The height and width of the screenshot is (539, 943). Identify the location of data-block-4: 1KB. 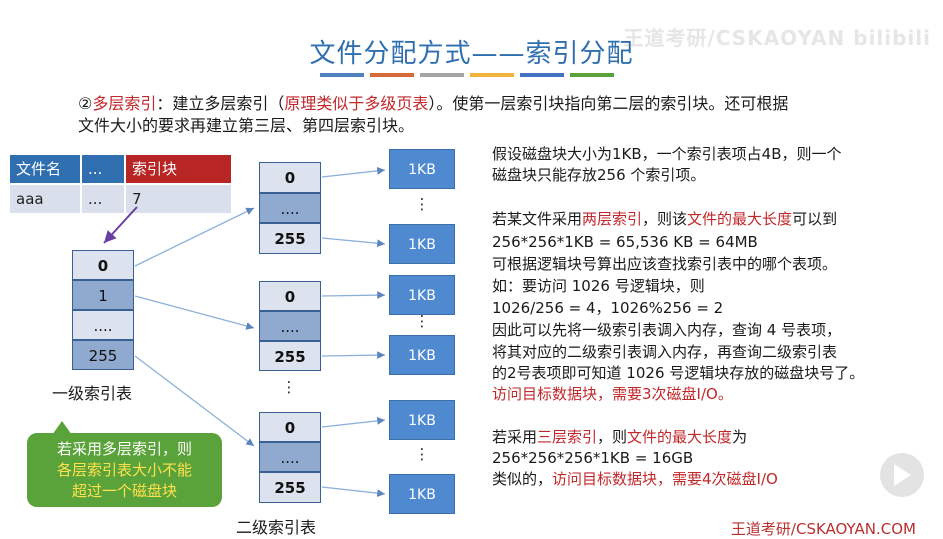
(422, 355).